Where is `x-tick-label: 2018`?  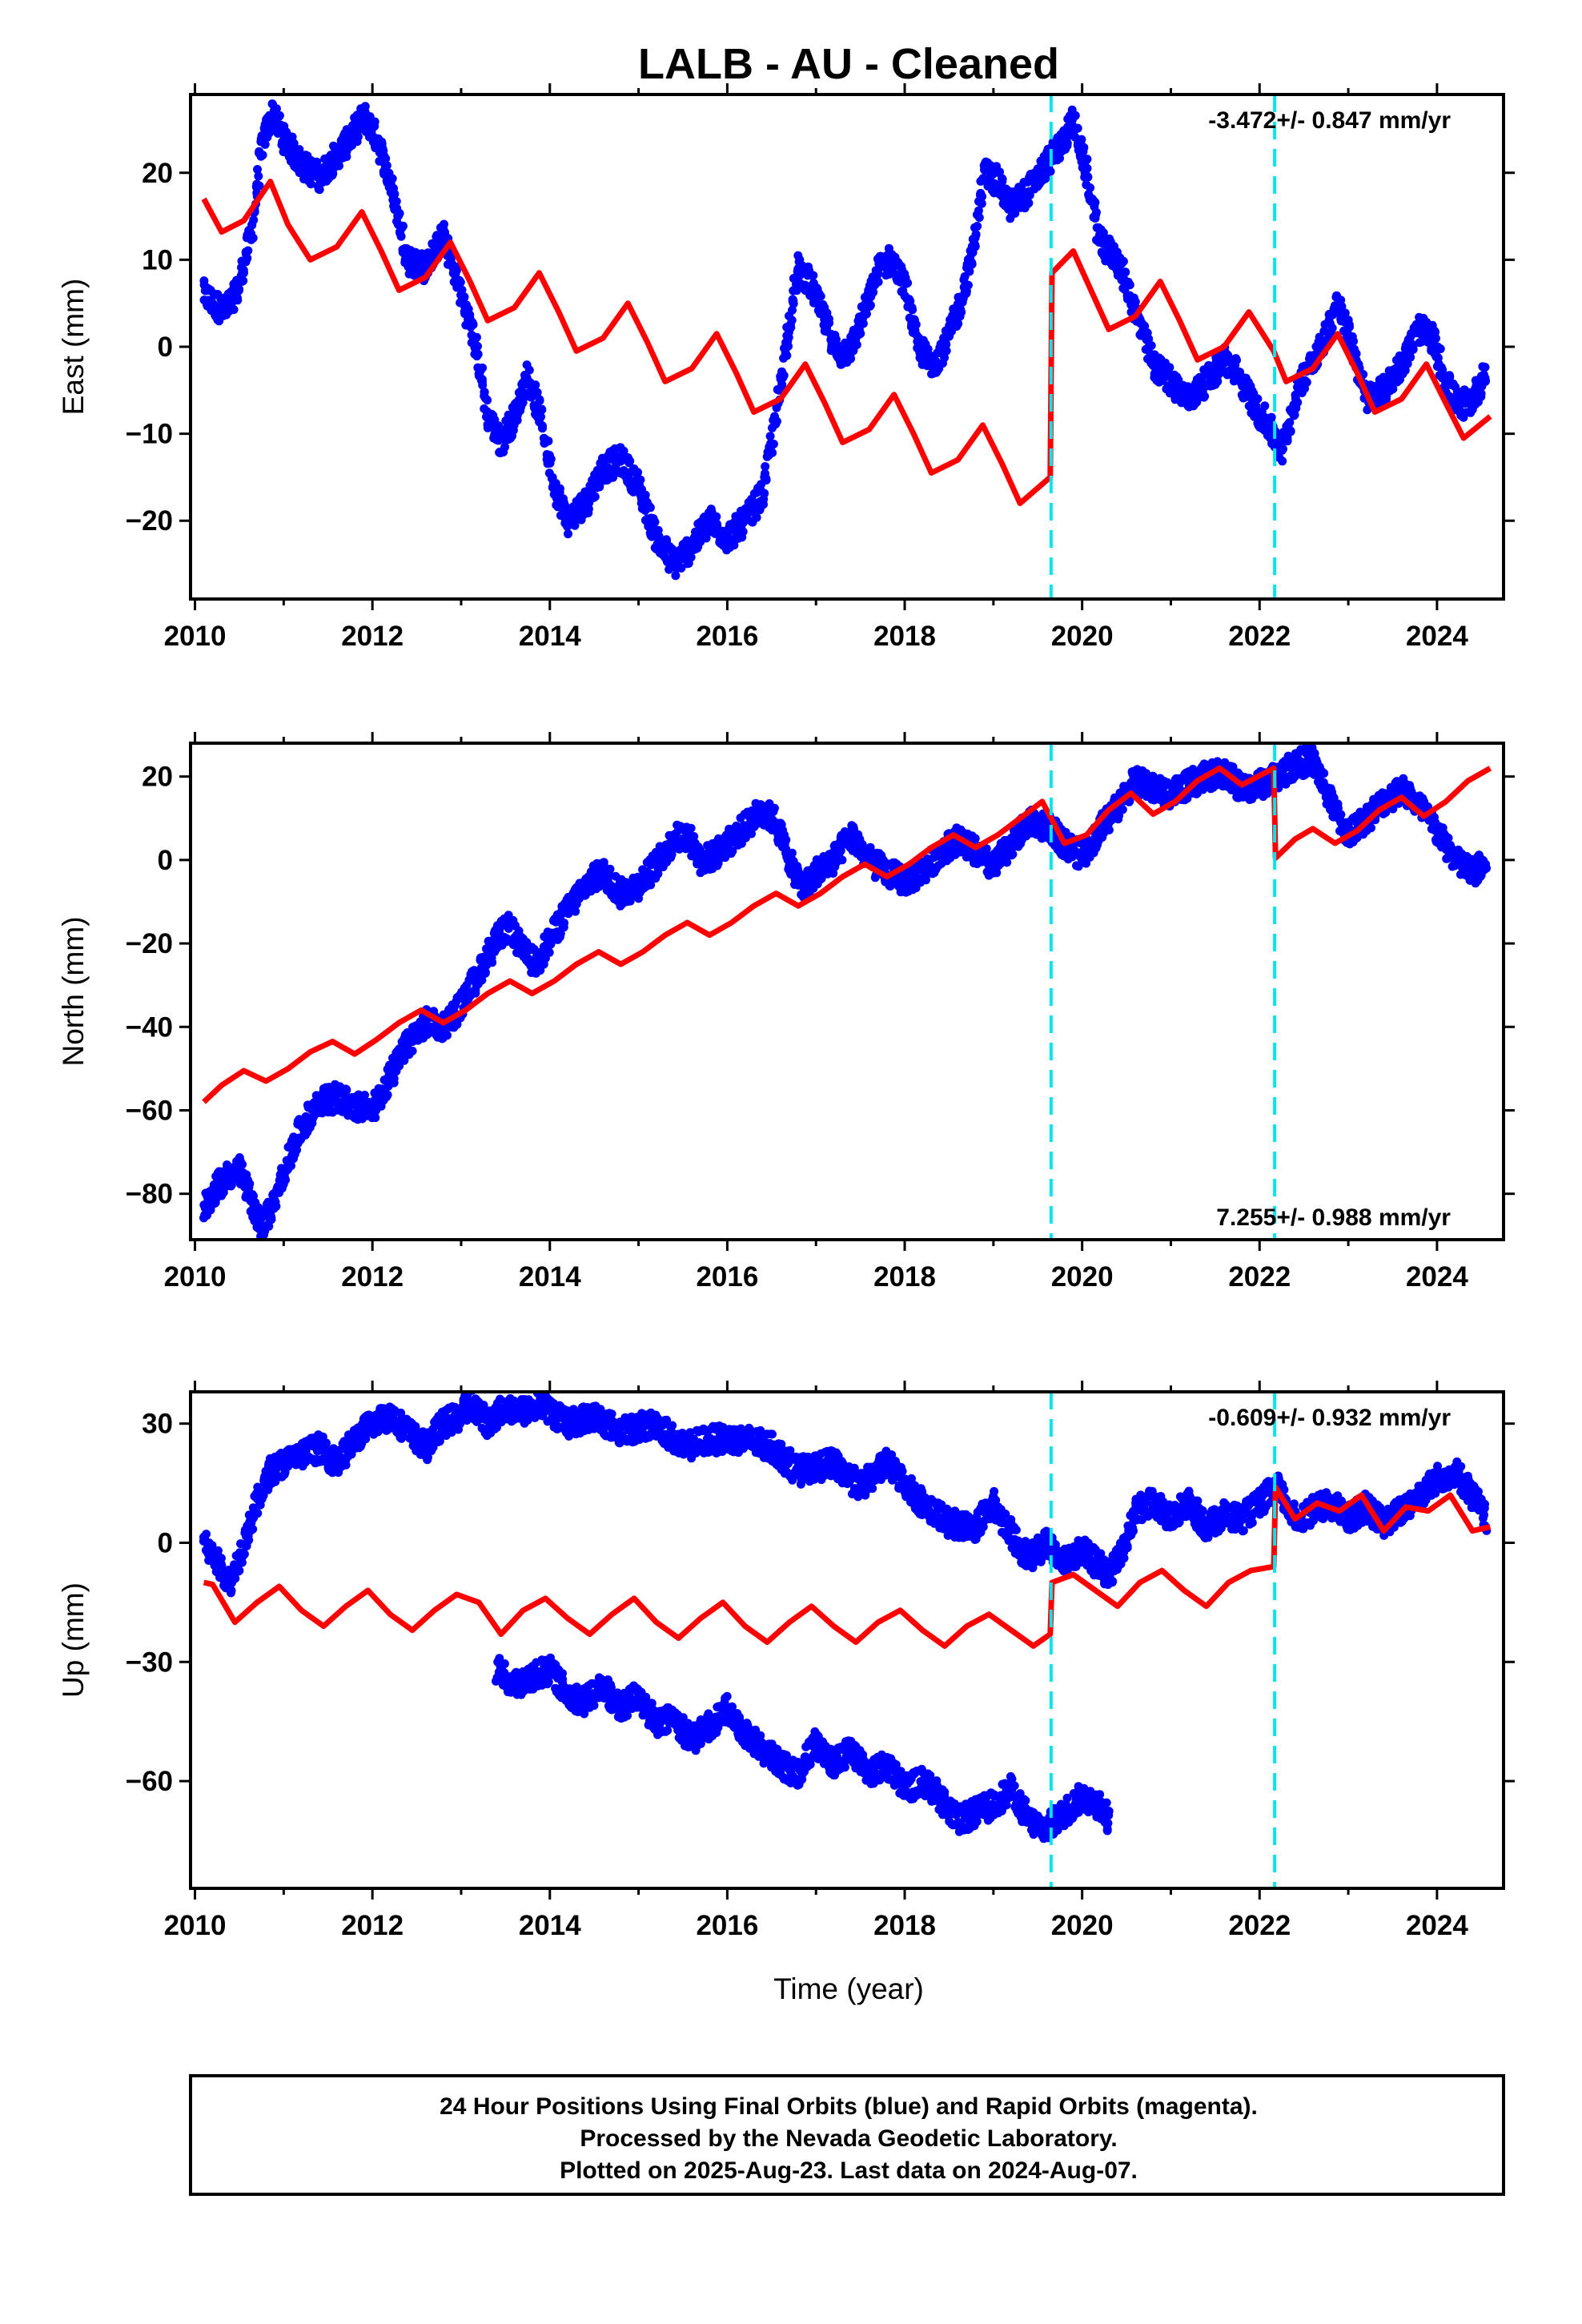 x-tick-label: 2018 is located at coordinates (904, 636).